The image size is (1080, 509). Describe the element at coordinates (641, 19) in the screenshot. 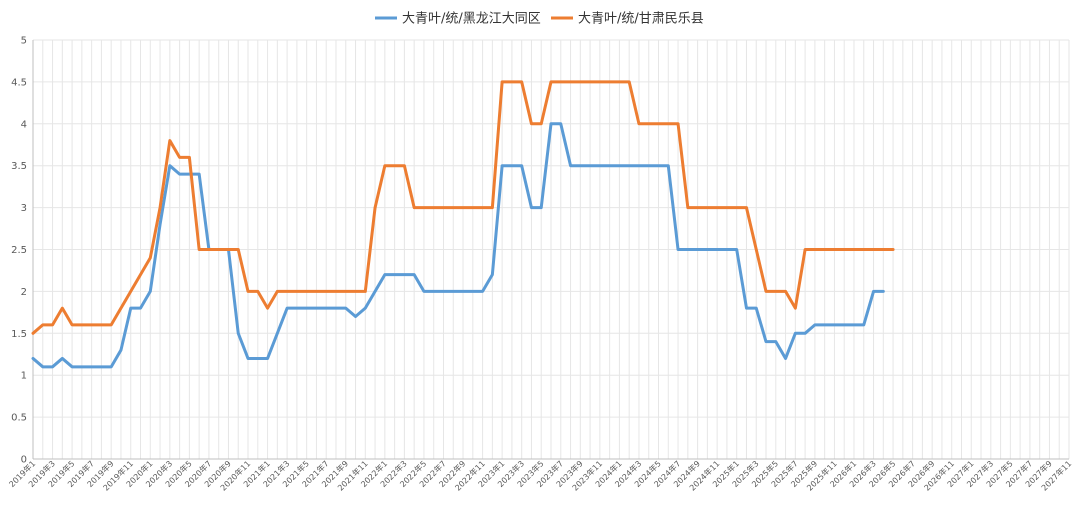

I see `legend-label: 大青叶/统/甘肃民乐县` at that location.